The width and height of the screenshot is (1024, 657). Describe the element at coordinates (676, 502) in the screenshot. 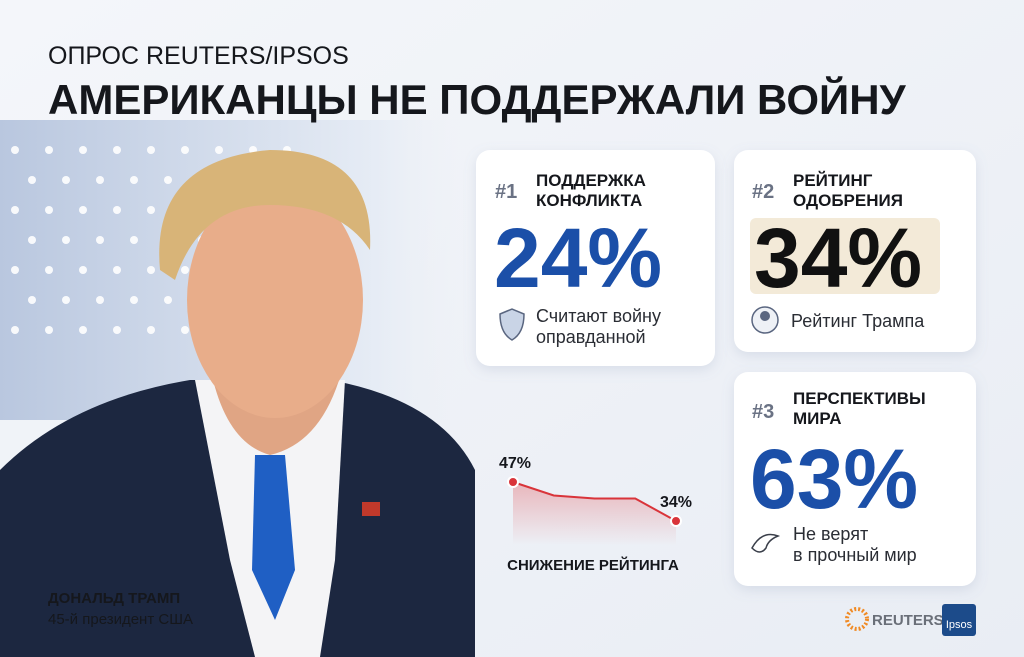

I see `value-label: 34%` at that location.